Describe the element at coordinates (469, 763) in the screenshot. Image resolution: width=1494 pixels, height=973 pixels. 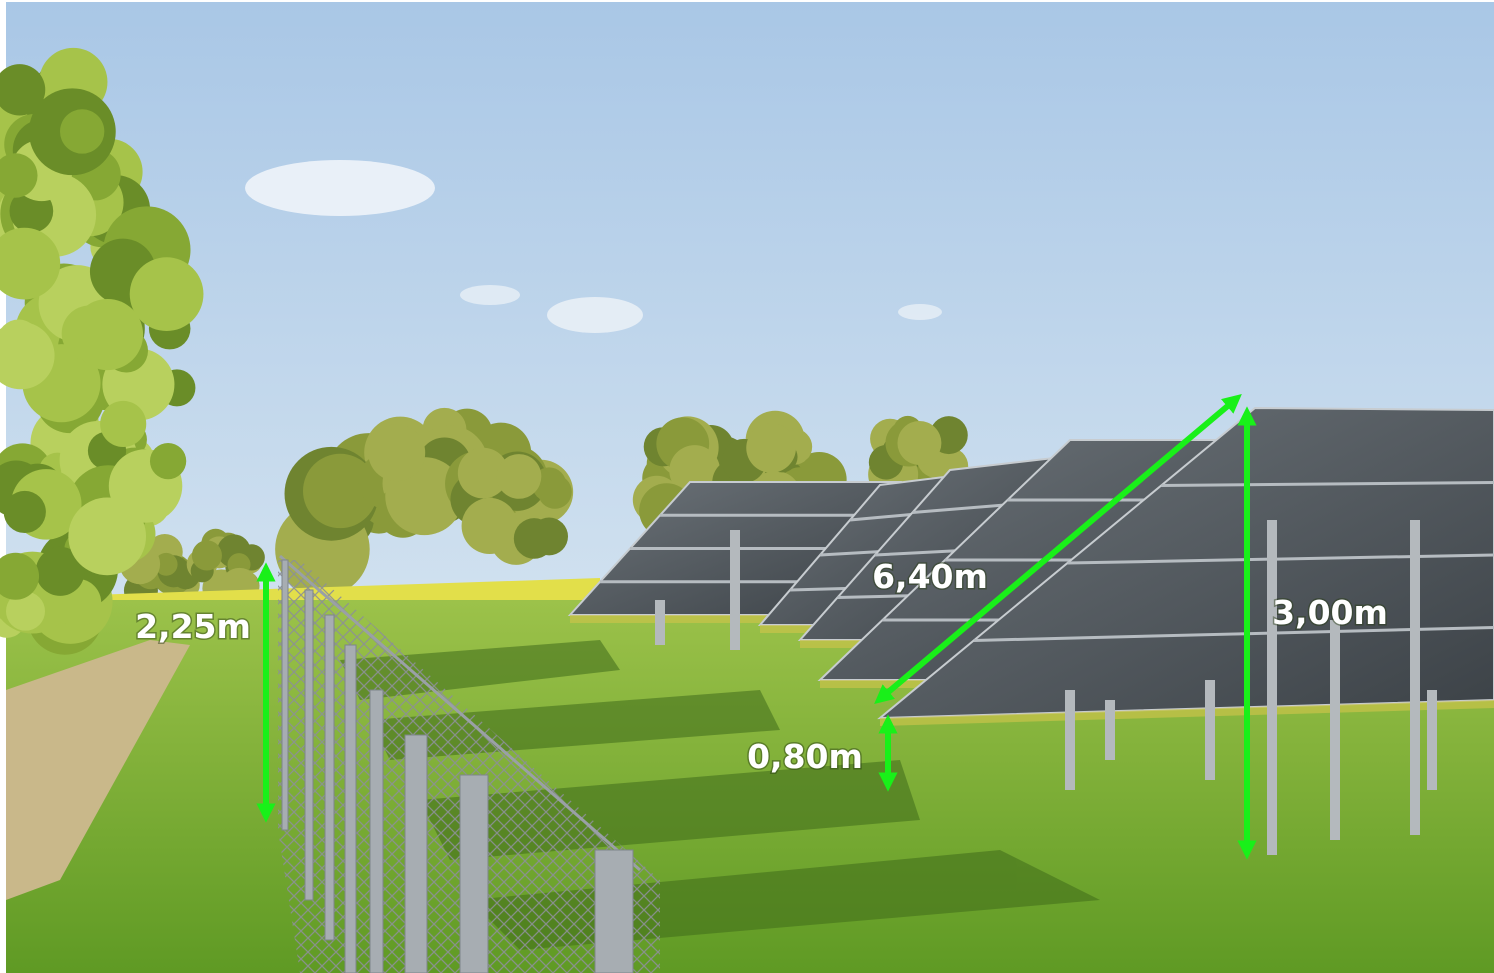
I see `fence` at that location.